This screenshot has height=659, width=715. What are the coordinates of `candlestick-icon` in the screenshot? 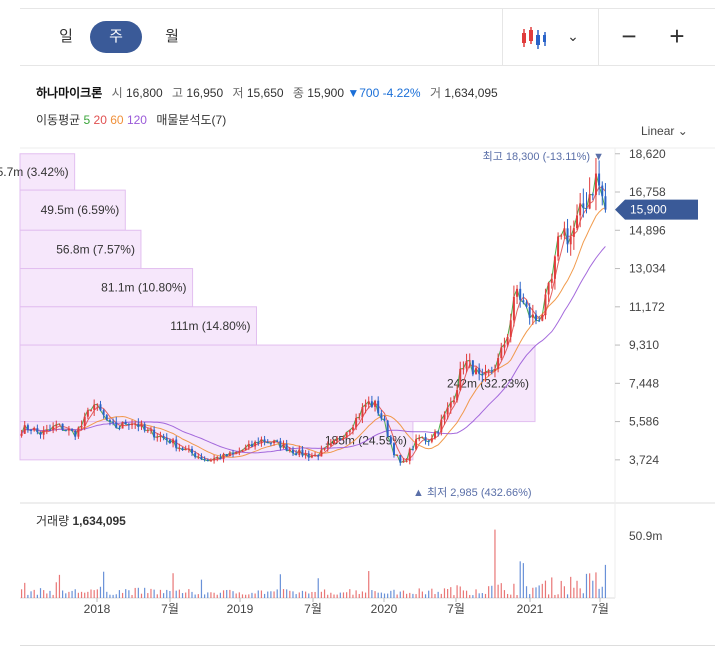 It's located at (534, 37).